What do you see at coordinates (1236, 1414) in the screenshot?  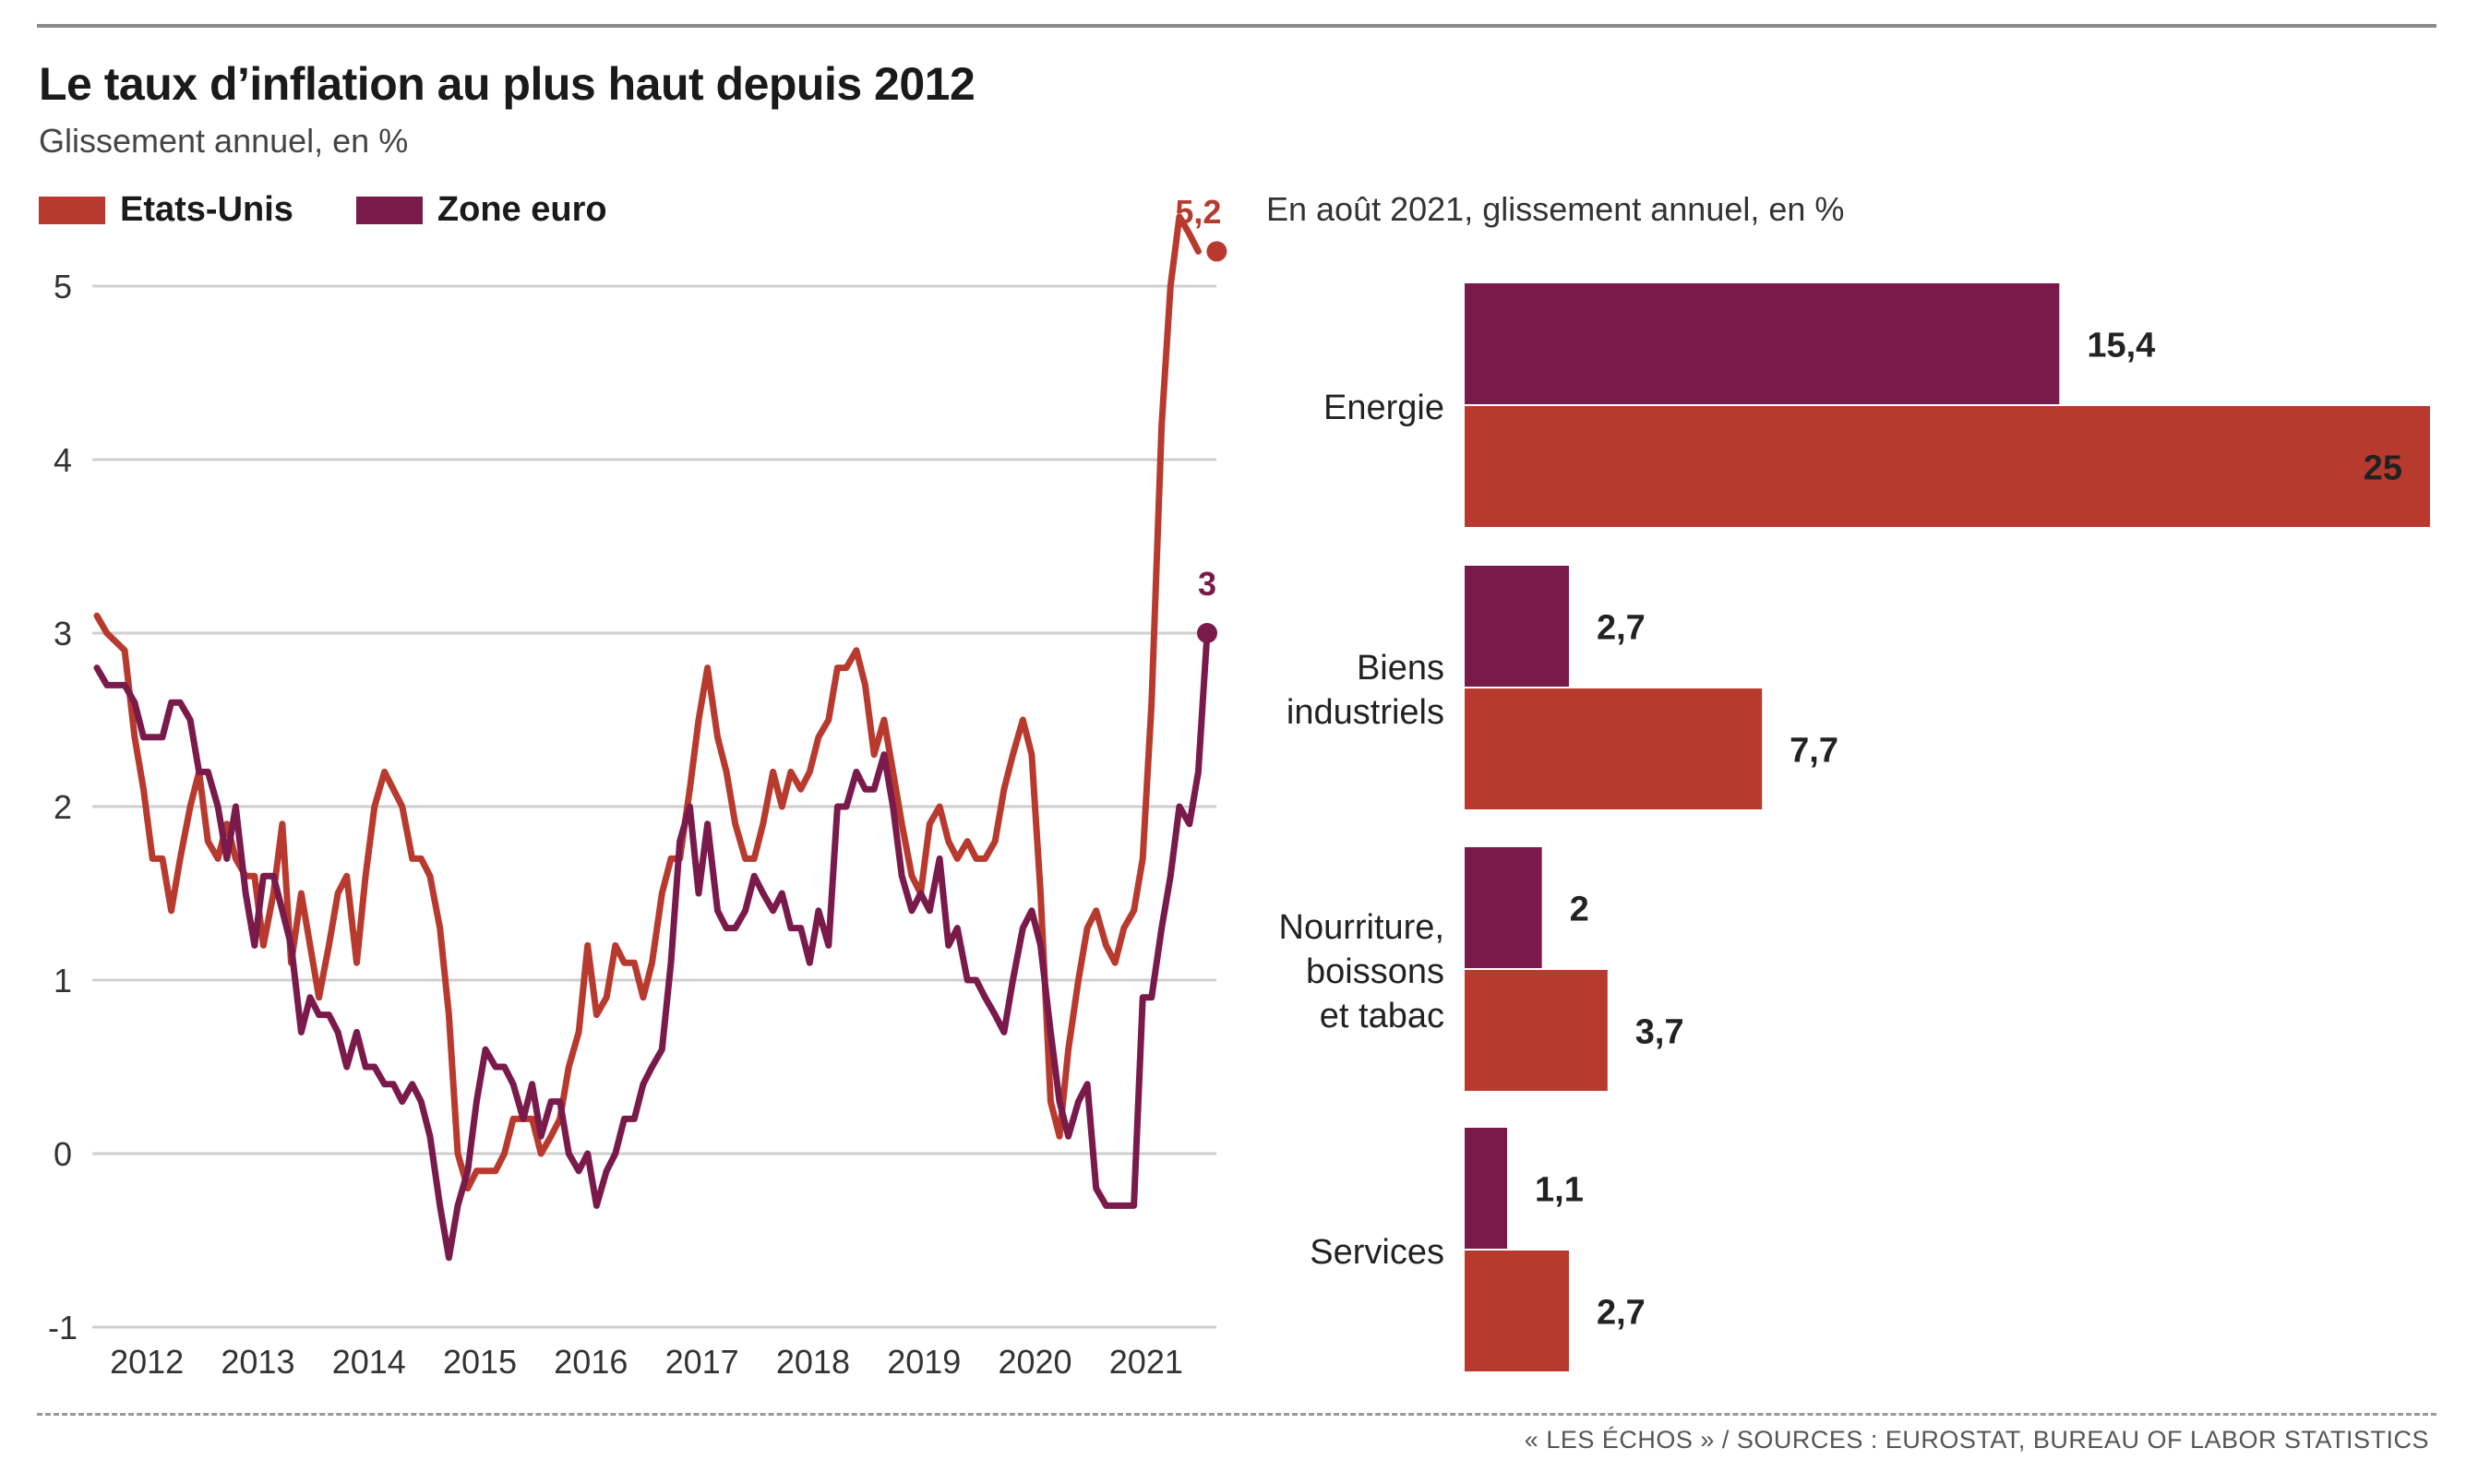 I see `bottom-rule` at bounding box center [1236, 1414].